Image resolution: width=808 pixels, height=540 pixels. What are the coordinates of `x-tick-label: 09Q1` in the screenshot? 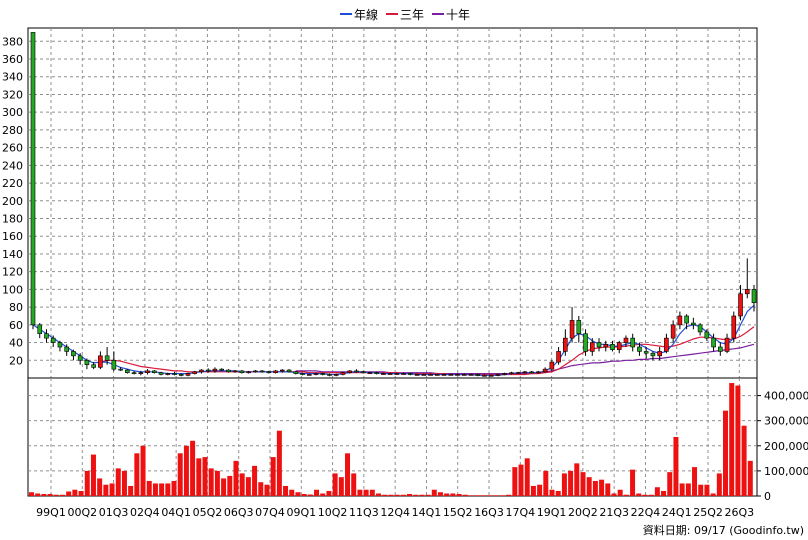 It's located at (301, 512).